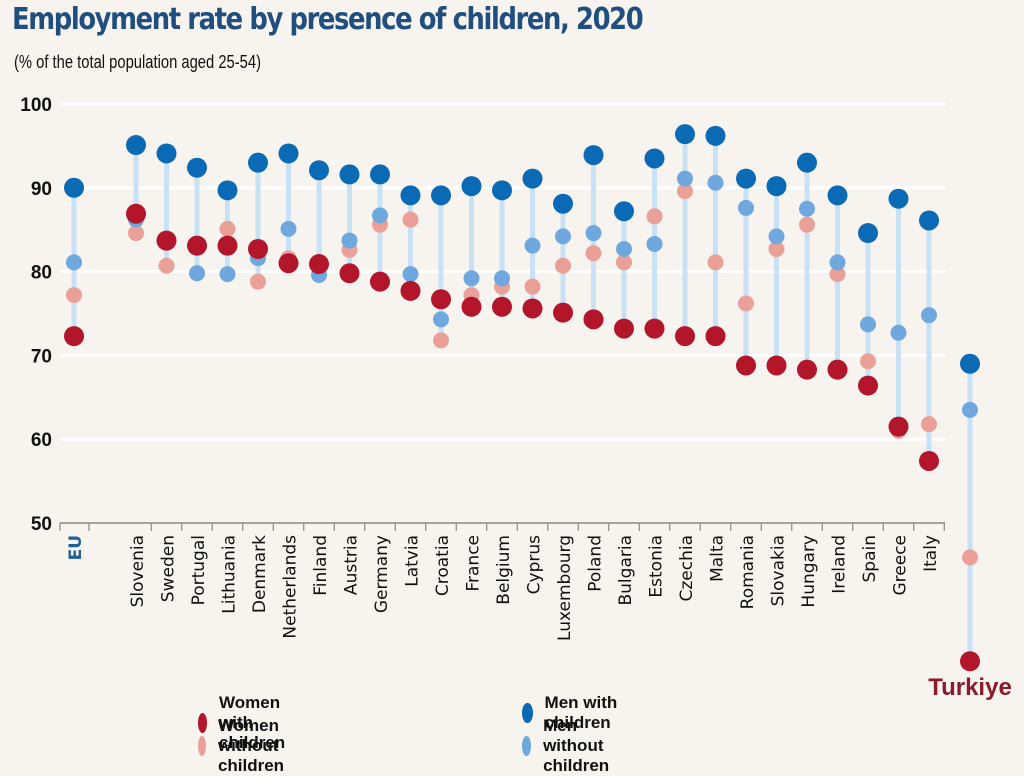 This screenshot has height=776, width=1024. I want to click on x-label-greece: Greece, so click(901, 565).